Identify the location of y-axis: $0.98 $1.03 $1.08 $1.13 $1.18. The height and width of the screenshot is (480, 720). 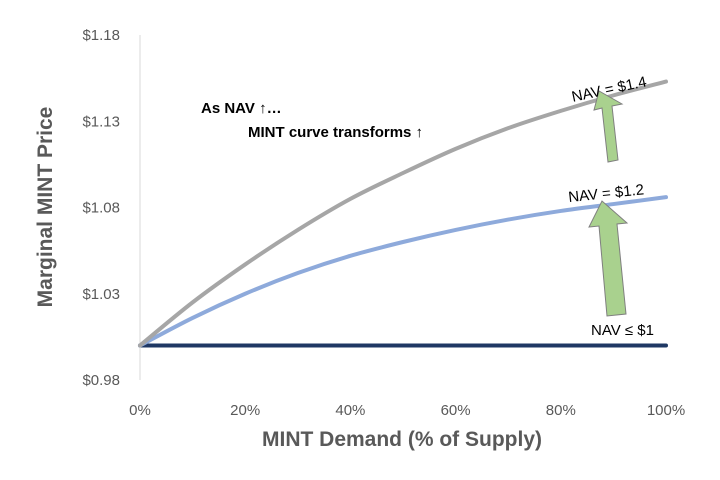
(111, 208).